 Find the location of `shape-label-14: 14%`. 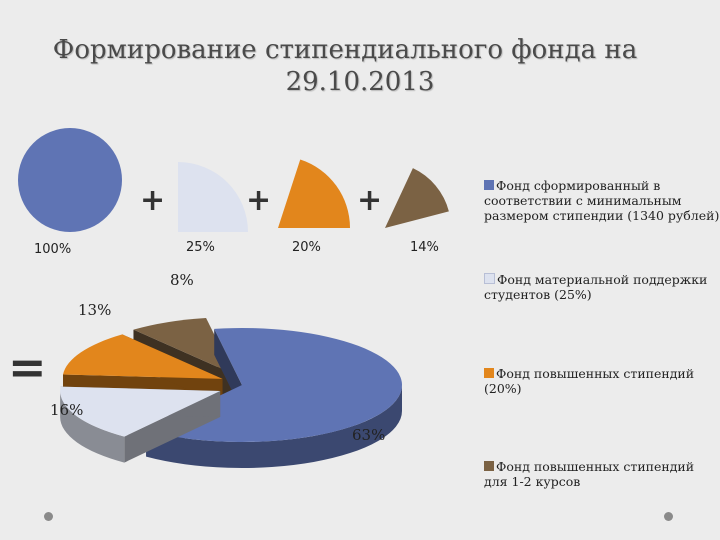

shape-label-14: 14% is located at coordinates (424, 247).